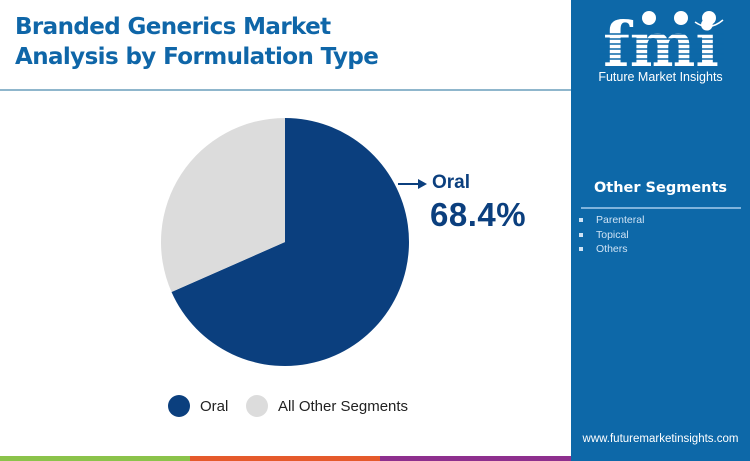  What do you see at coordinates (478, 214) in the screenshot?
I see `callout-value: 68.4%` at bounding box center [478, 214].